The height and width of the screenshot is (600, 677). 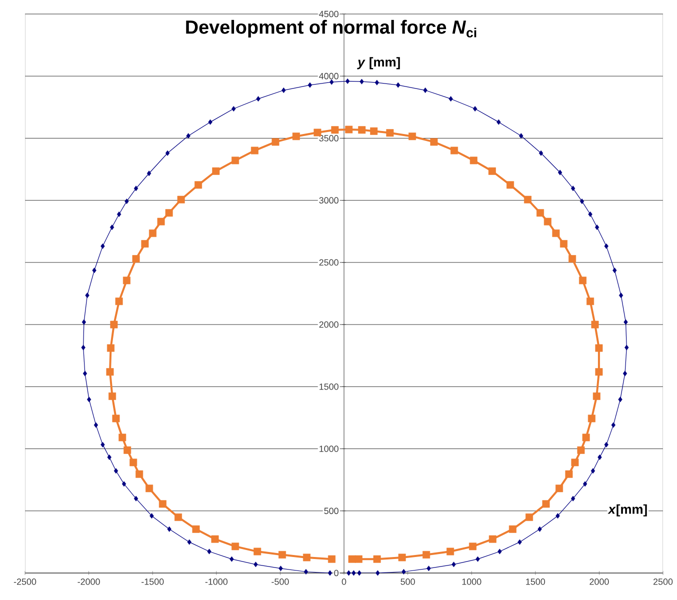 What do you see at coordinates (329, 386) in the screenshot?
I see `y-tick-label: 1500` at bounding box center [329, 386].